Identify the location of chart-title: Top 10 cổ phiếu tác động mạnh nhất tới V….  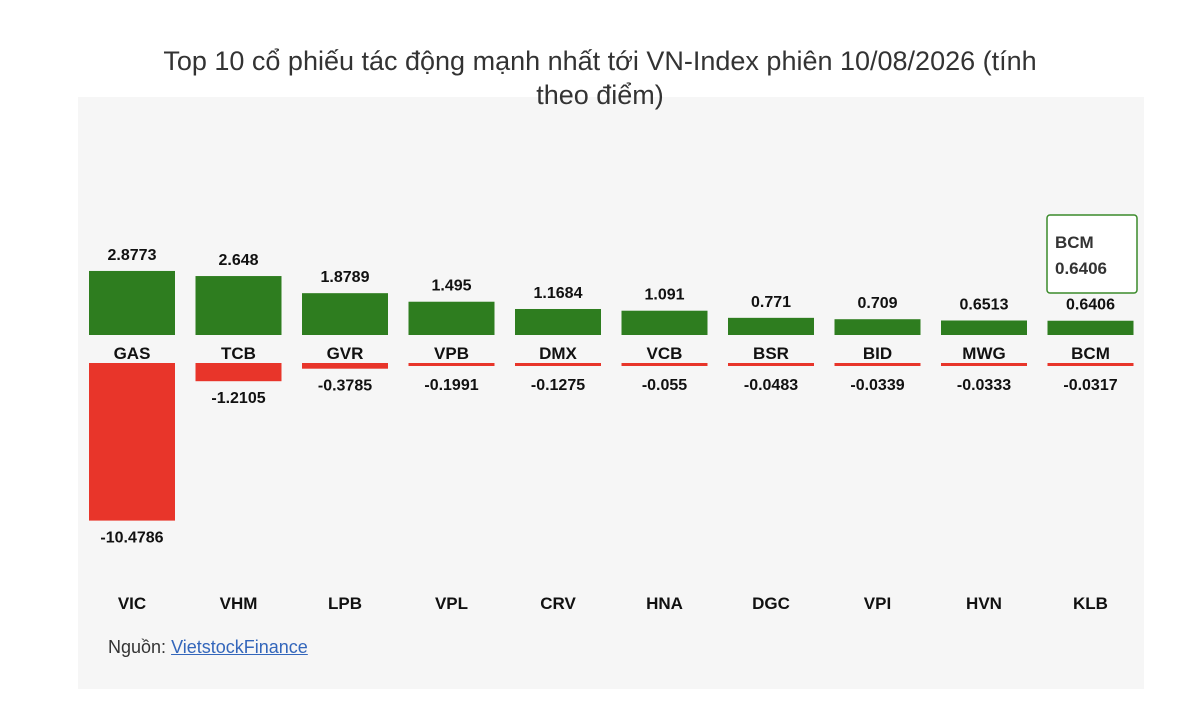
(600, 78).